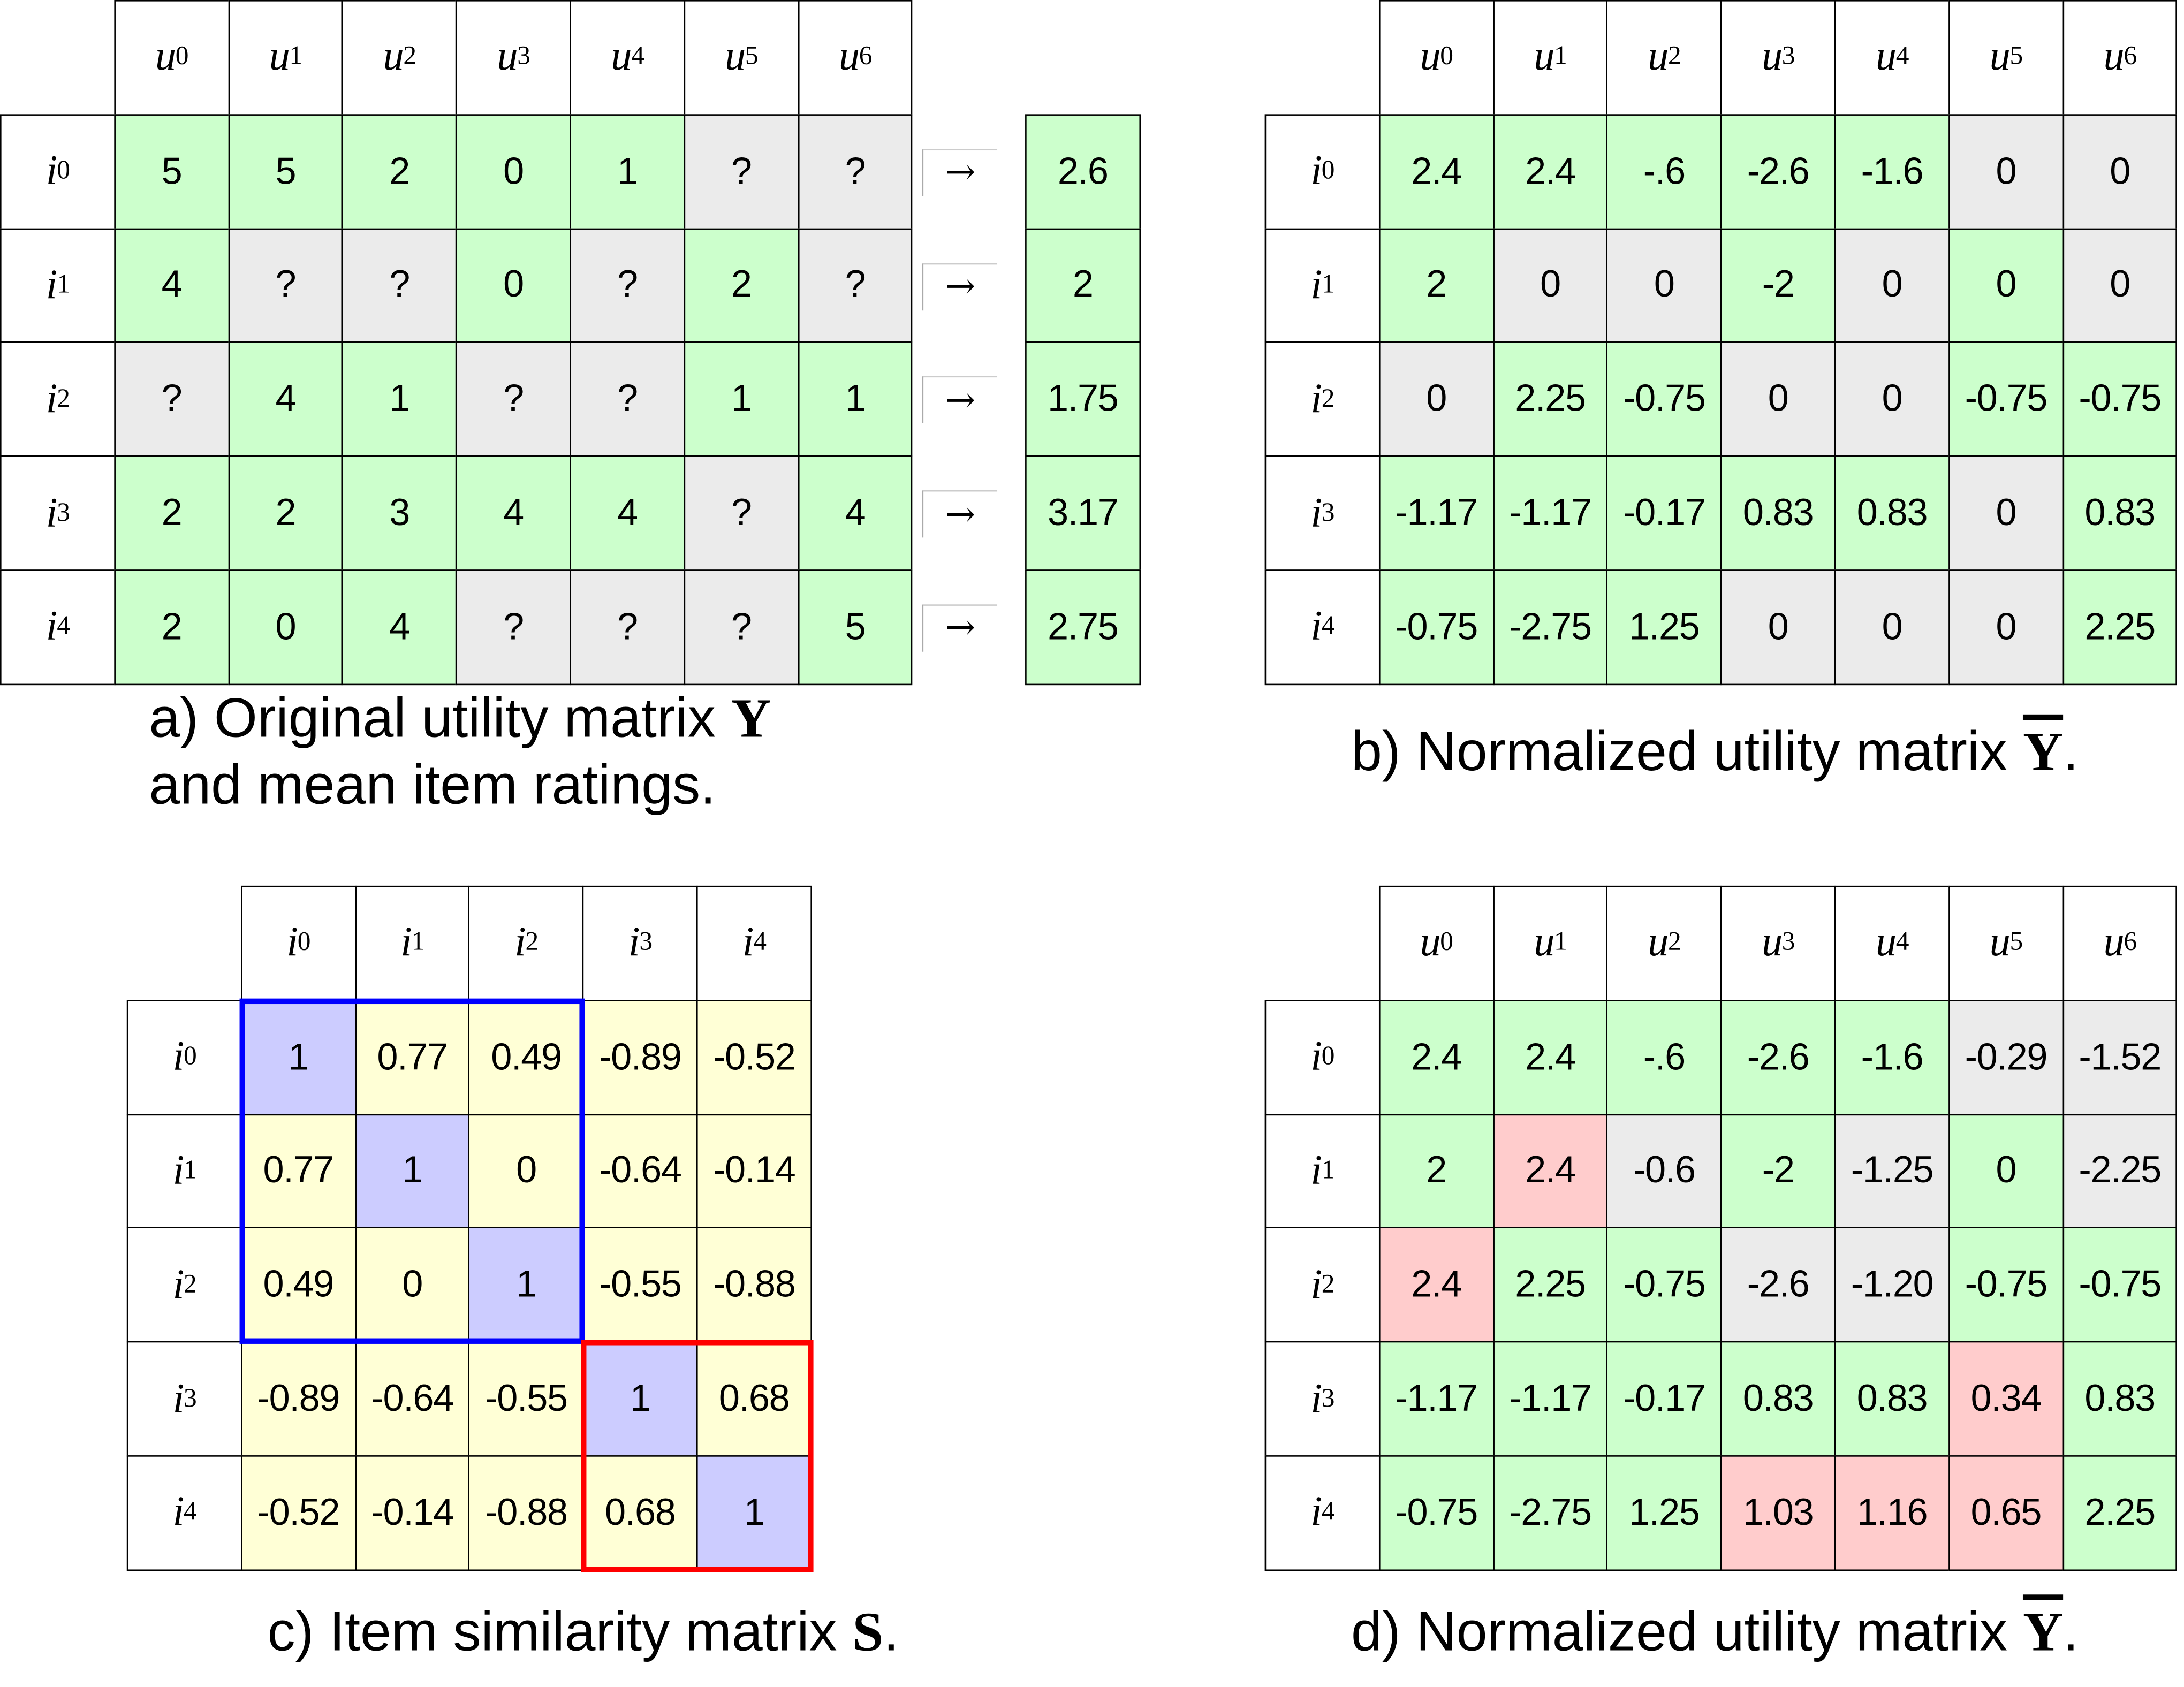 Image resolution: width=2184 pixels, height=1687 pixels. I want to click on math-subscript: 3, so click(63, 513).